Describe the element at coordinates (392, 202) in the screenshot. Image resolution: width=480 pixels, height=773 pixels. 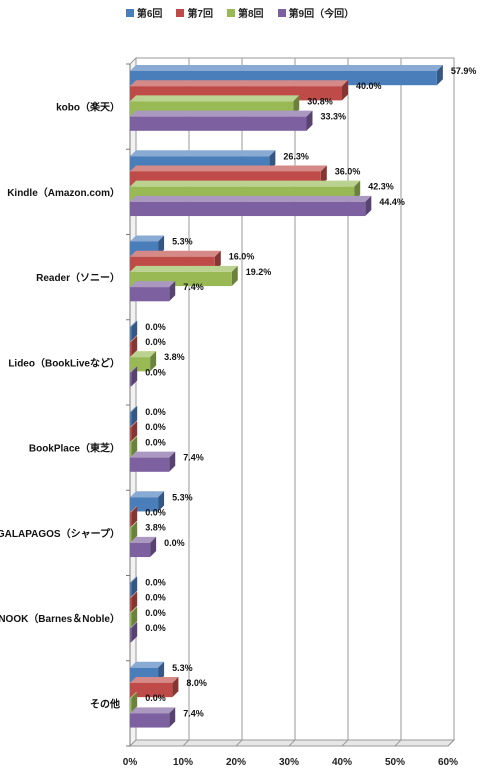
I see `data-label: 44.4%` at that location.